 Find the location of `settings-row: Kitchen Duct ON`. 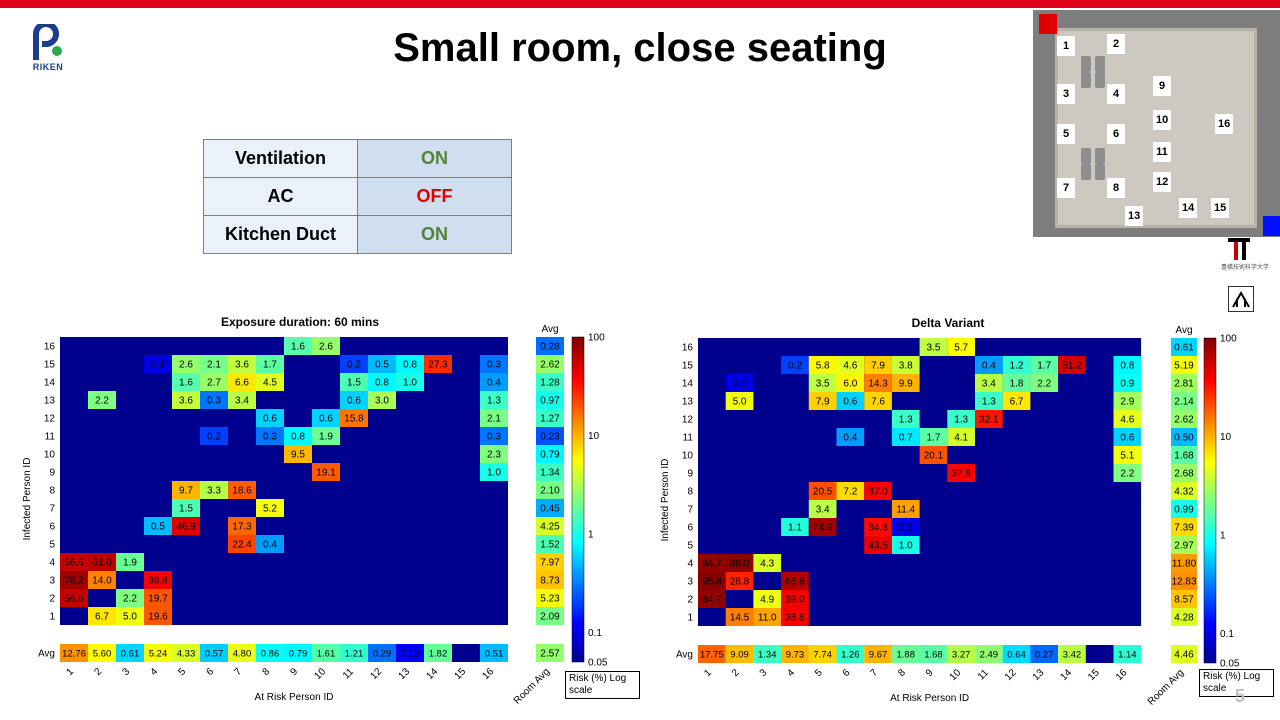

settings-row: Kitchen Duct ON is located at coordinates (357, 234).